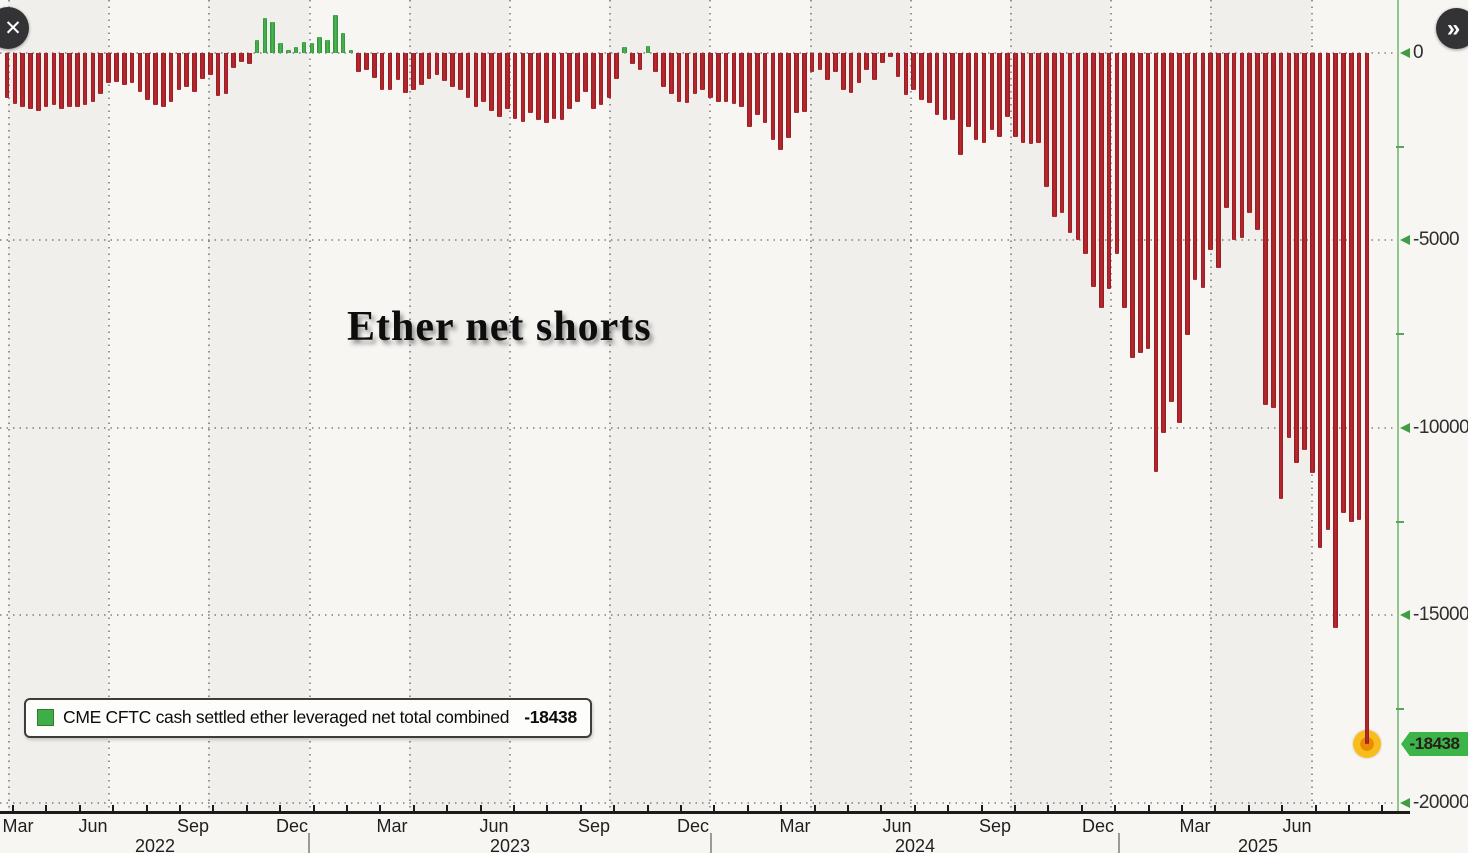  I want to click on forward-button: », so click(1452, 28).